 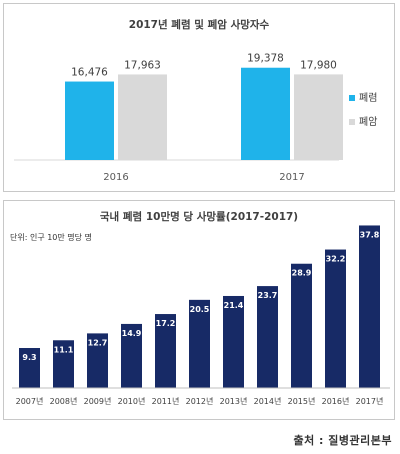 I want to click on legend-label: 폐암, so click(x=368, y=122).